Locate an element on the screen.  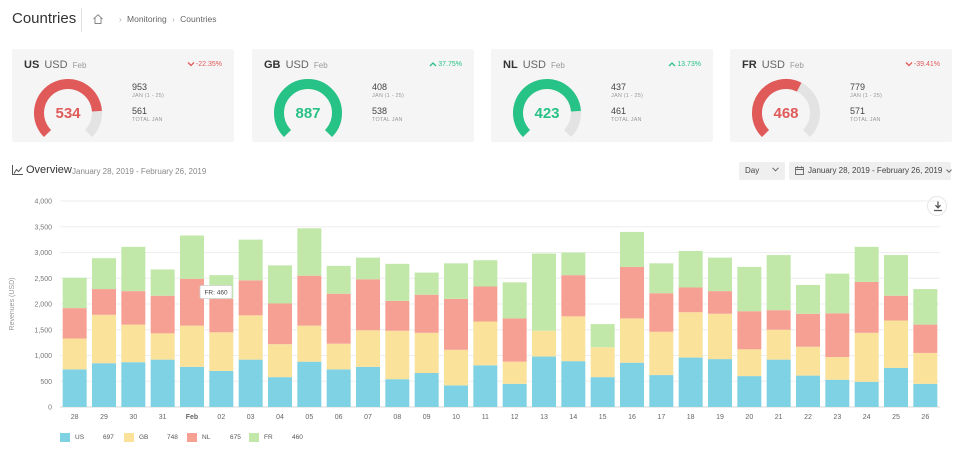
stat-value: 538 is located at coordinates (380, 111).